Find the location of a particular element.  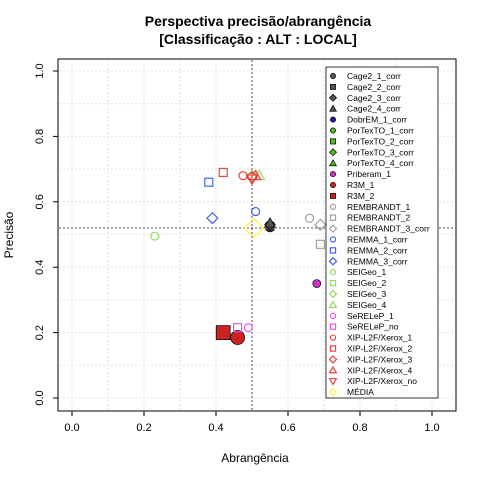

legend-label-16: REMMA_2_corr is located at coordinates (377, 250).